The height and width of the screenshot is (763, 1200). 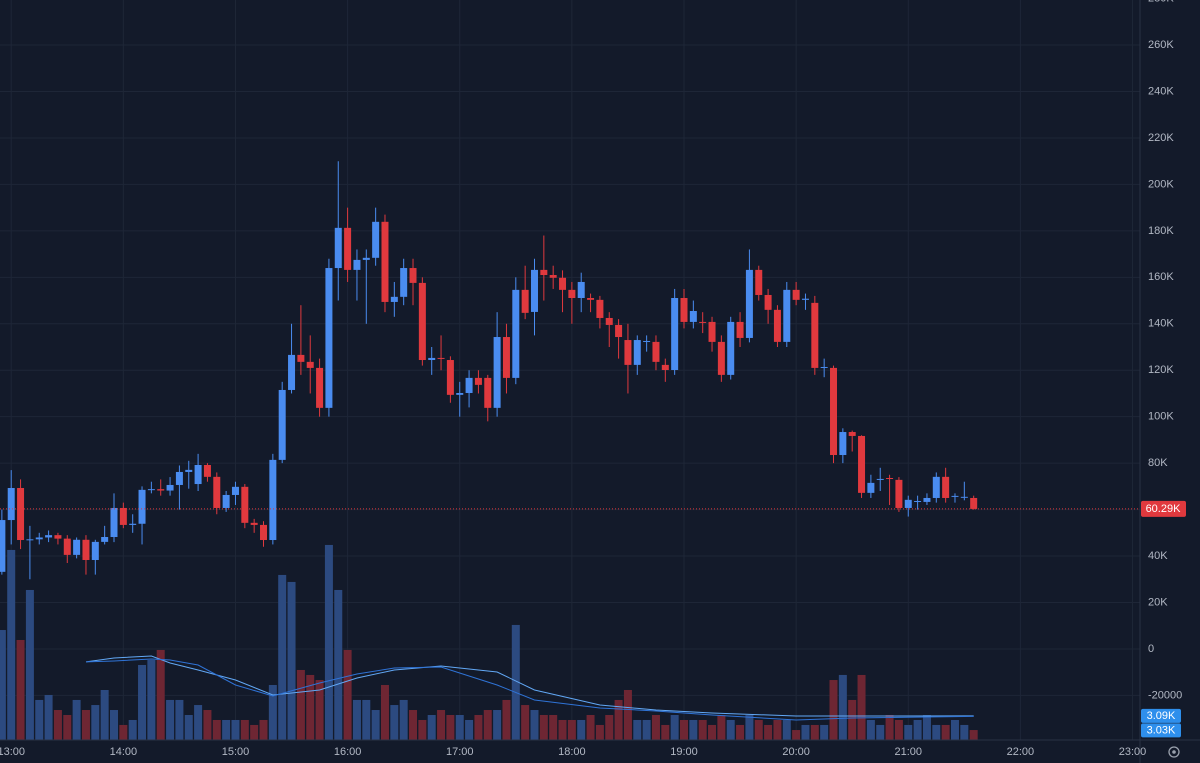 I want to click on y-tick-label: 220K, so click(x=1161, y=138).